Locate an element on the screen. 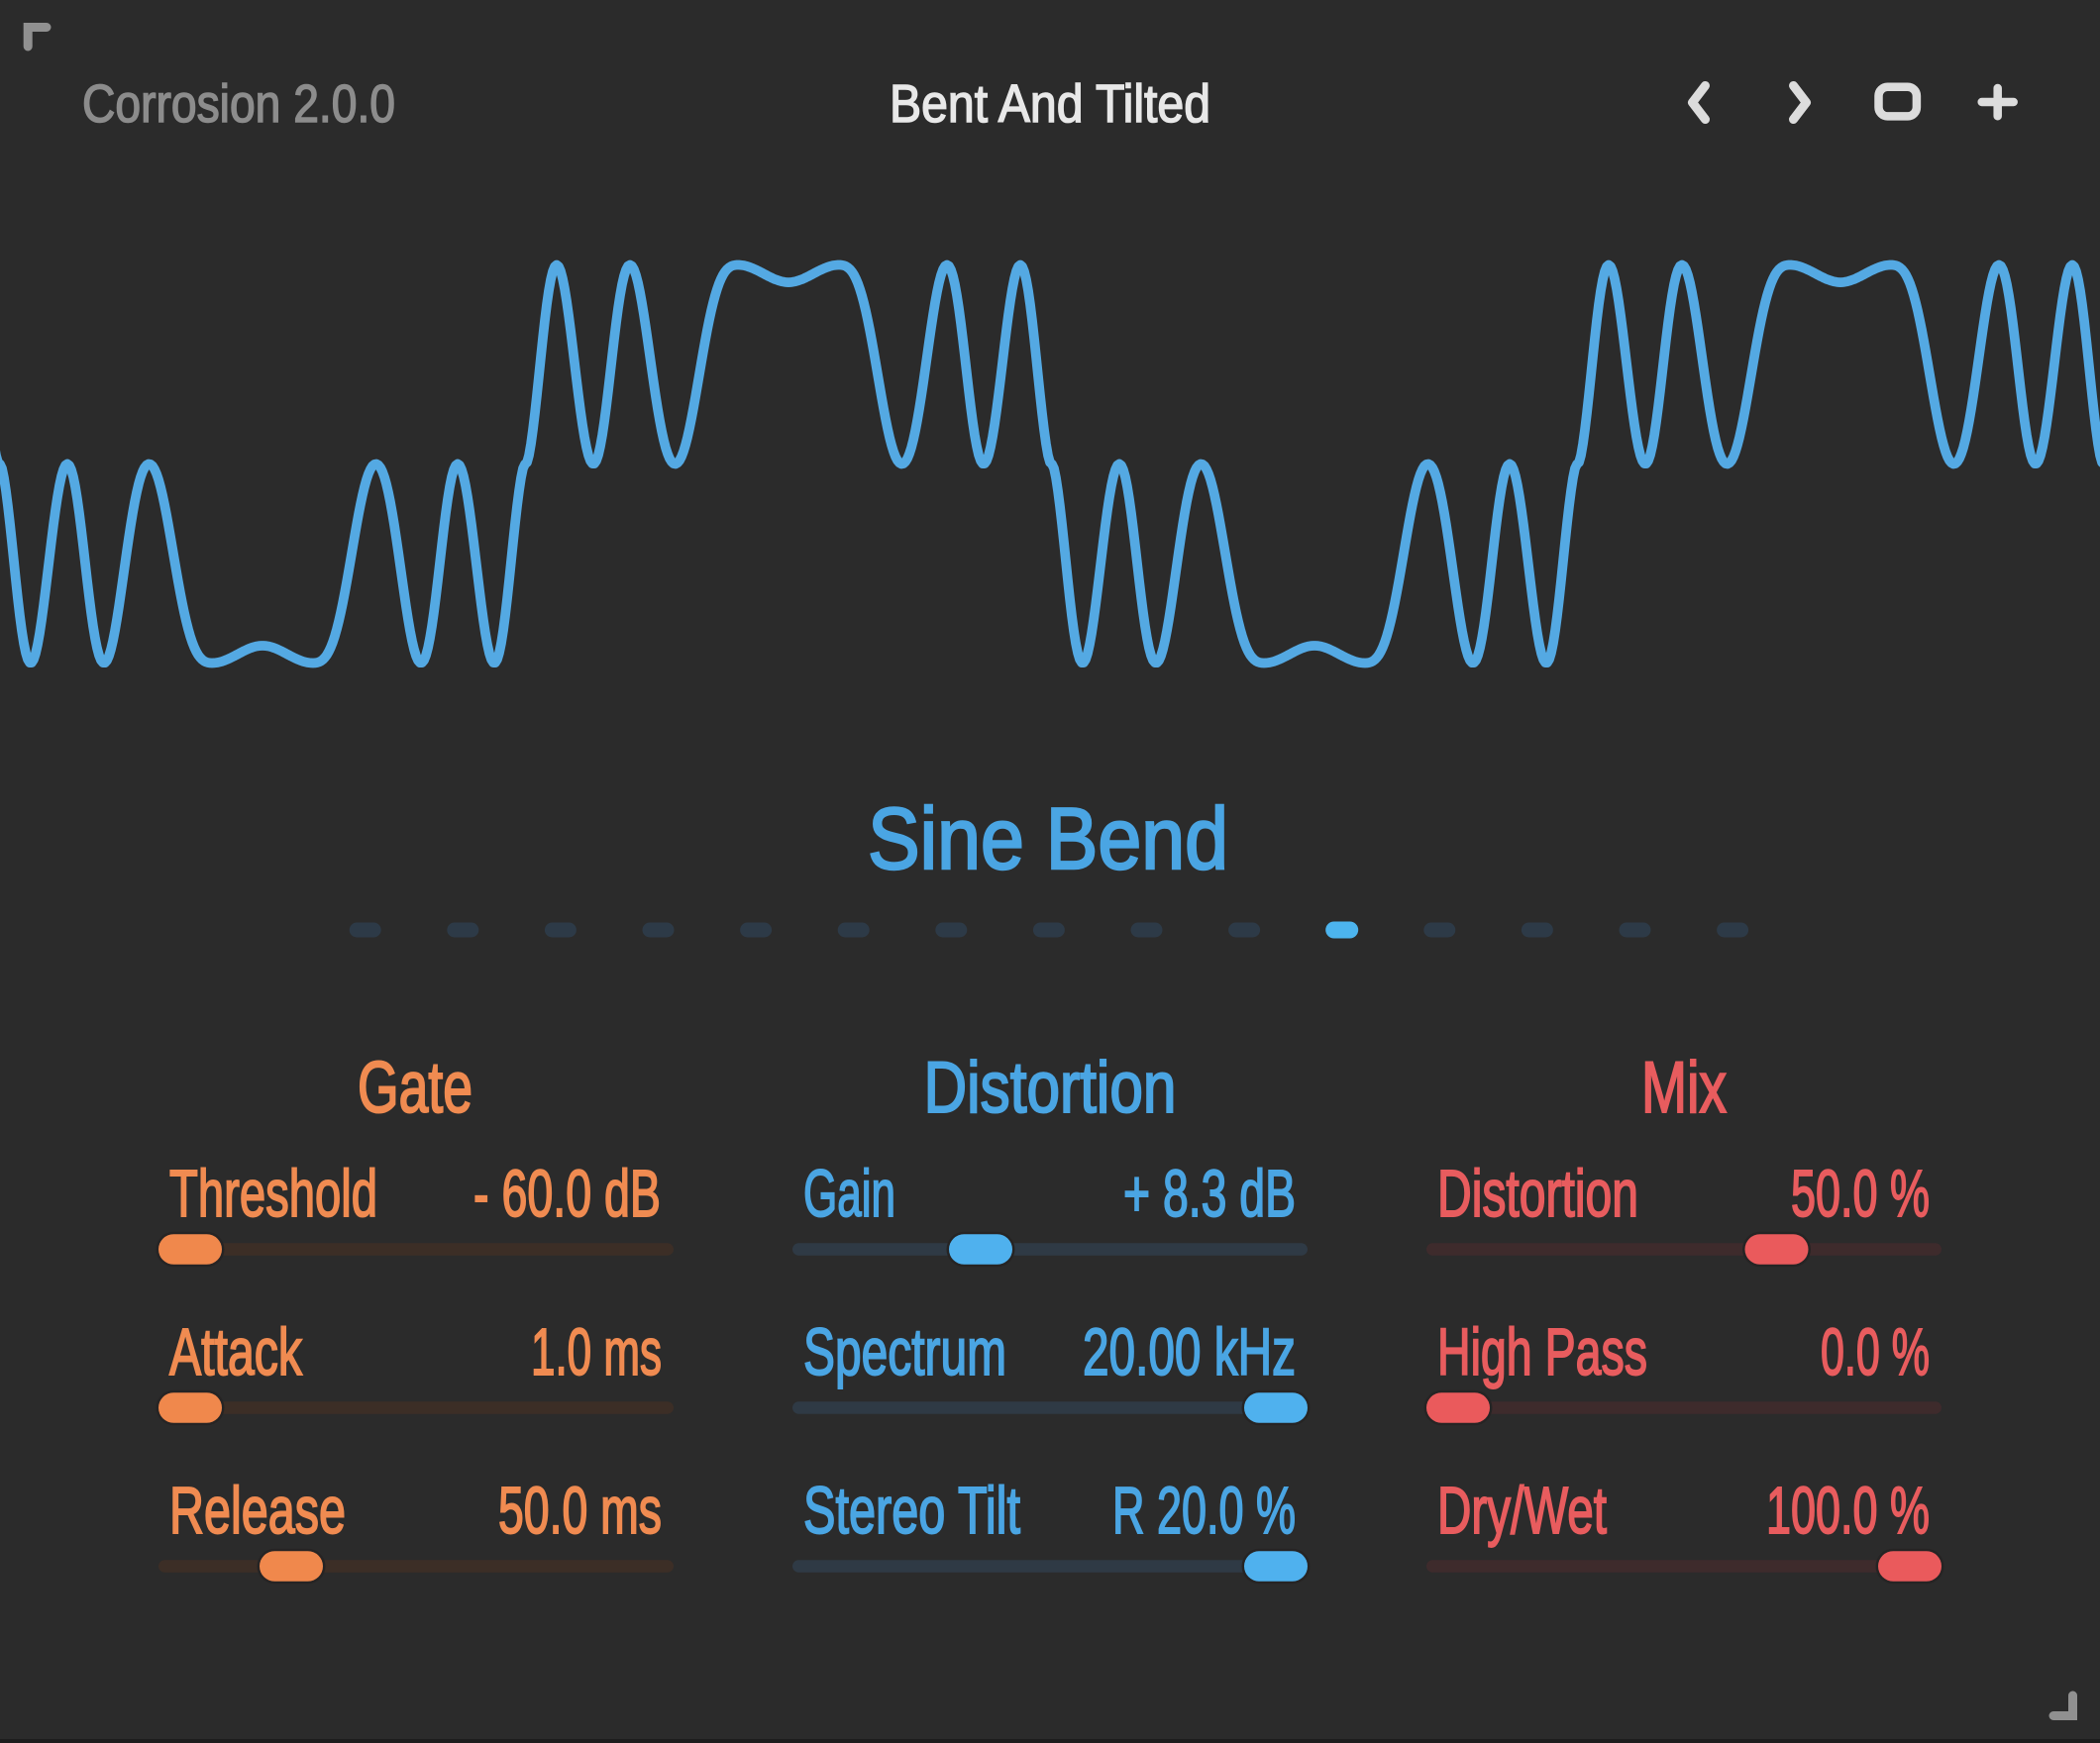 The height and width of the screenshot is (1743, 2100). svg-text: Release is located at coordinates (257, 1511).